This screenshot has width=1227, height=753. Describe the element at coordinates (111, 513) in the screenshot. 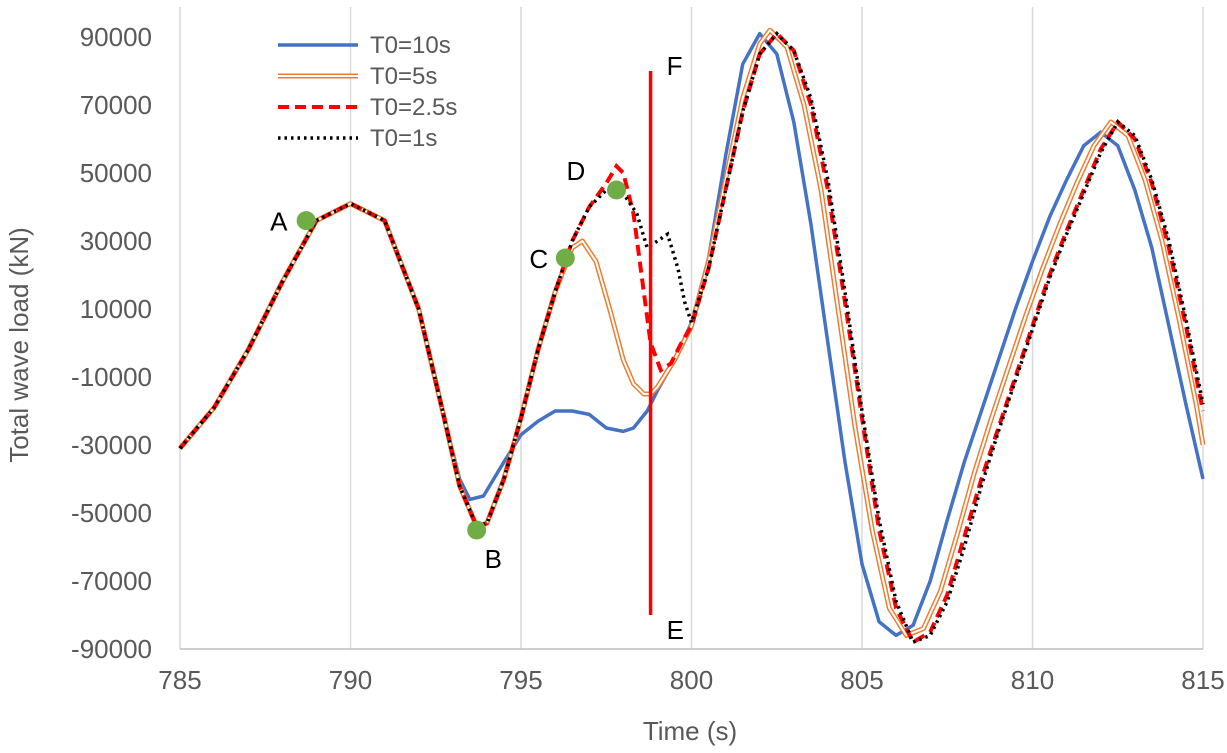

I see `y-tick-label: -50000` at that location.